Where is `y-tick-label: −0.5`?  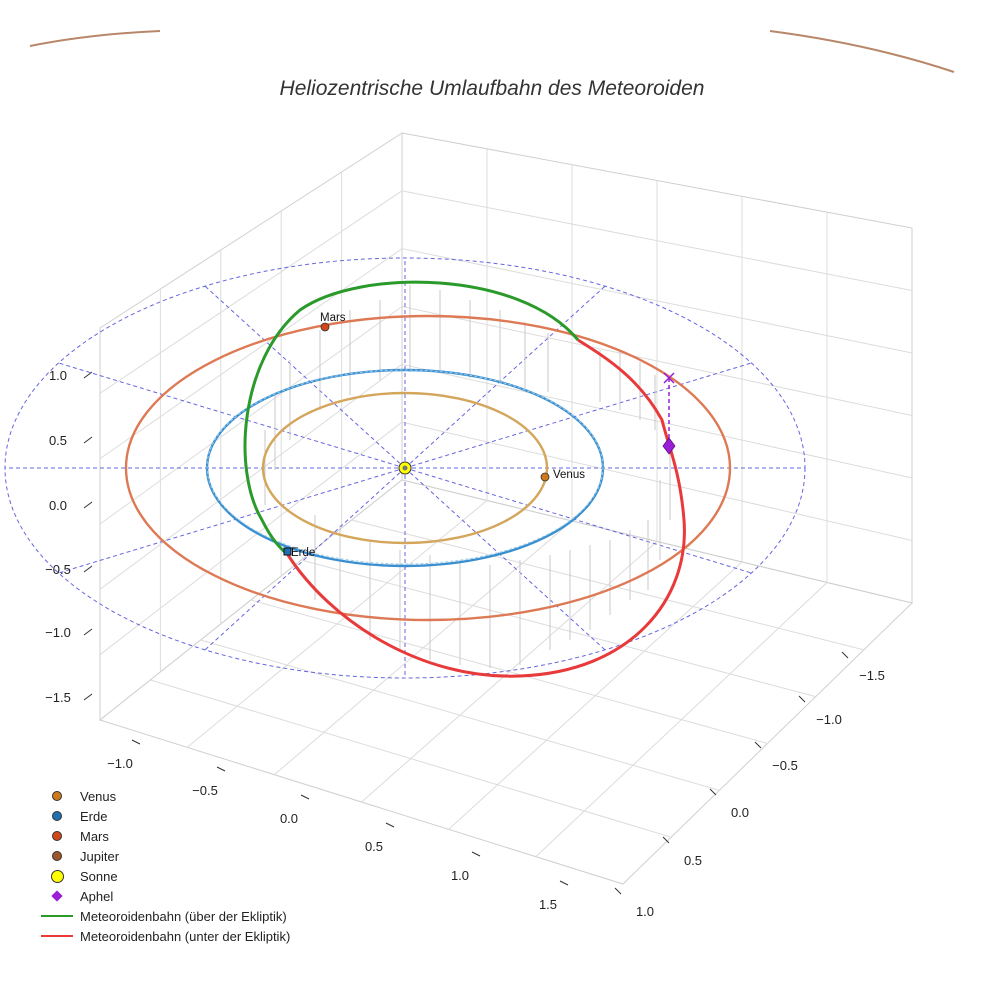 y-tick-label: −0.5 is located at coordinates (785, 765).